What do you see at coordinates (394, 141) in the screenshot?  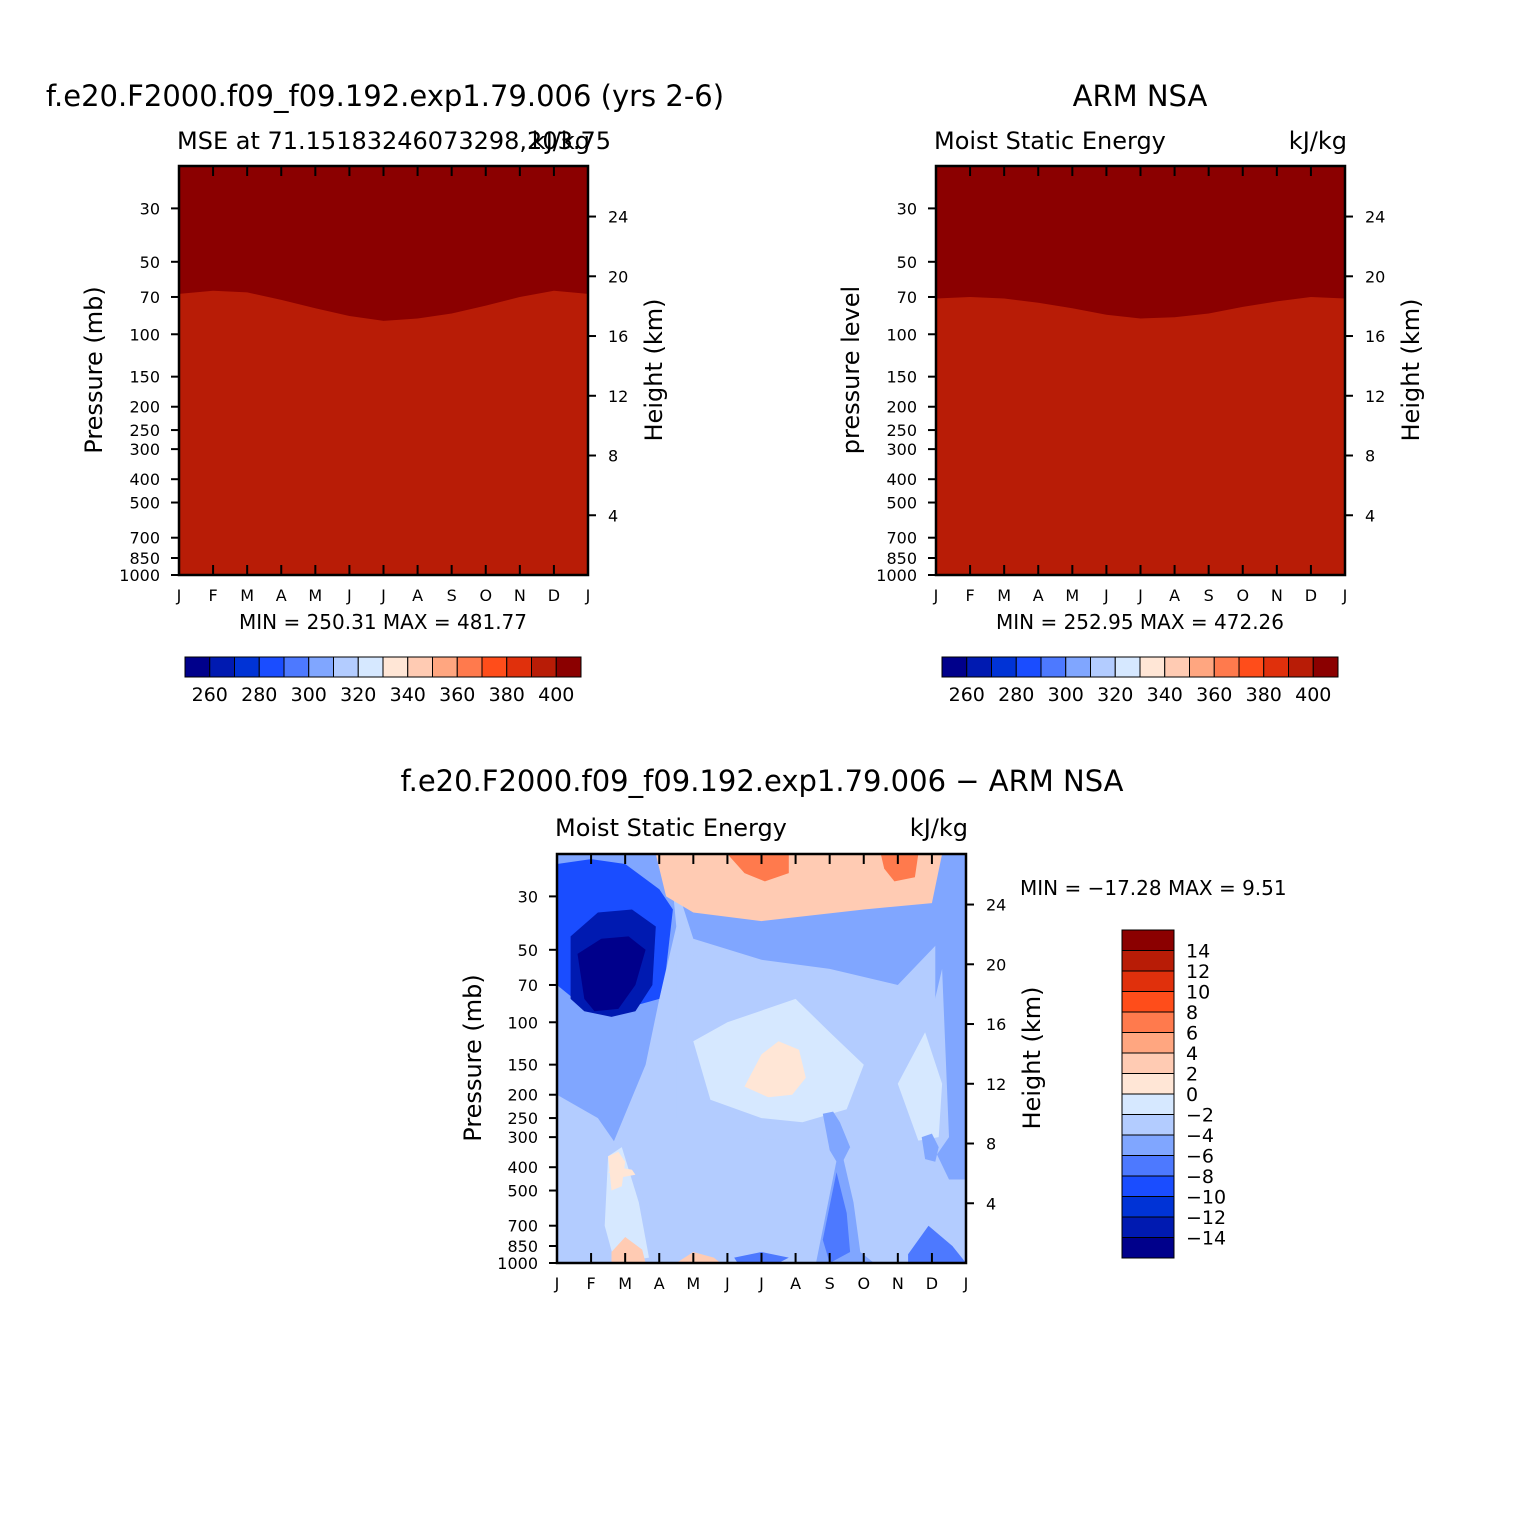 I see `panel-model-left-label: MSE at 71.15183246073298,203.75` at bounding box center [394, 141].